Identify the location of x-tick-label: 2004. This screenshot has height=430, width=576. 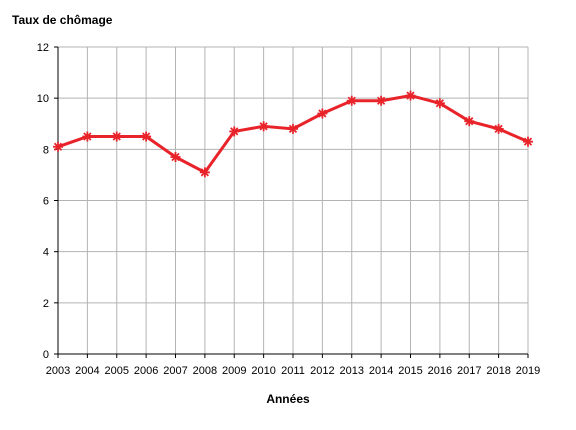
(87, 371).